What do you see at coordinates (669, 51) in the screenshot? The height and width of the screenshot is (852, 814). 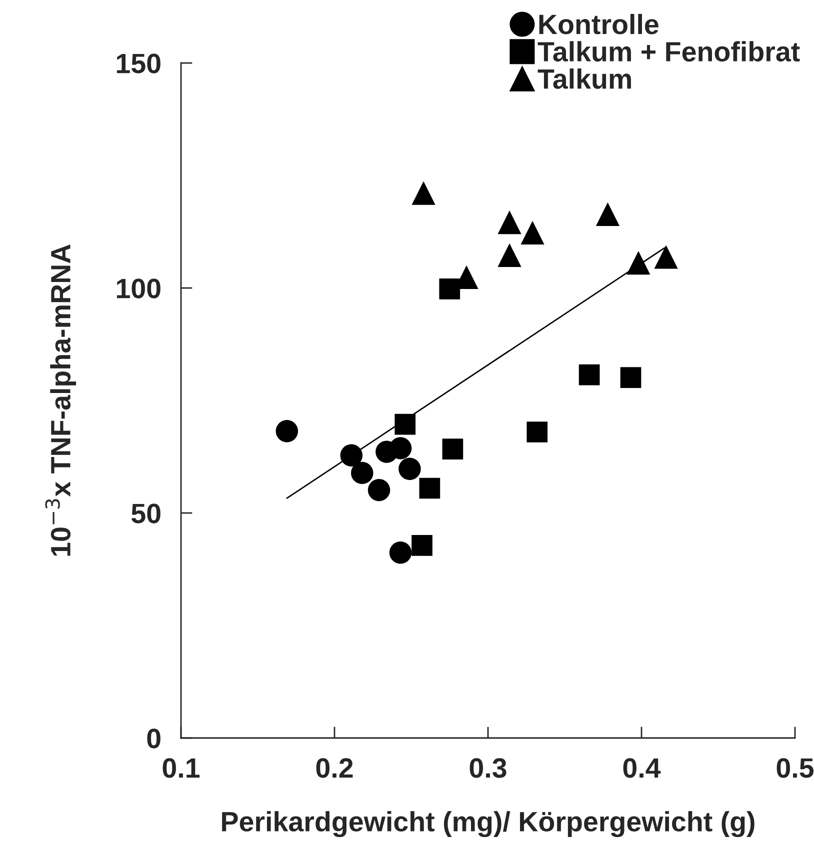 I see `legend-label: Talkum + Fenofibrat` at bounding box center [669, 51].